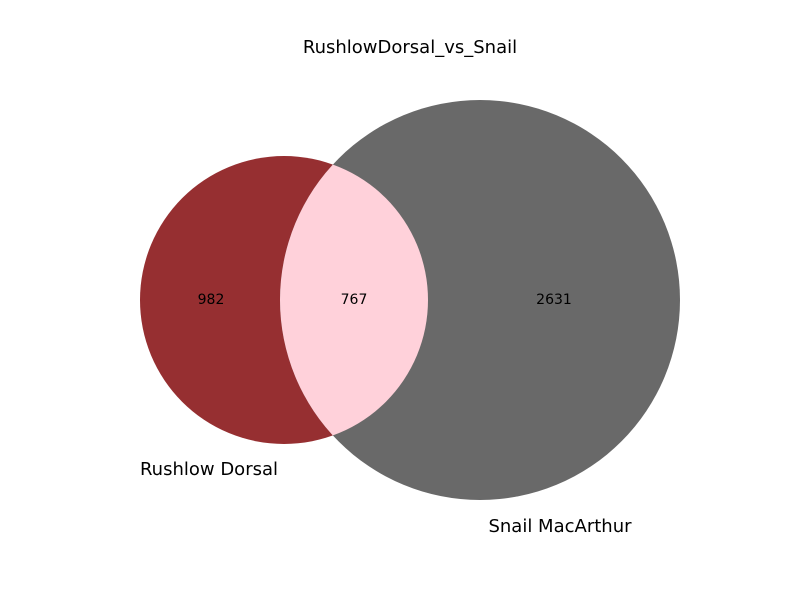  I want to click on count-only-a: 982, so click(211, 300).